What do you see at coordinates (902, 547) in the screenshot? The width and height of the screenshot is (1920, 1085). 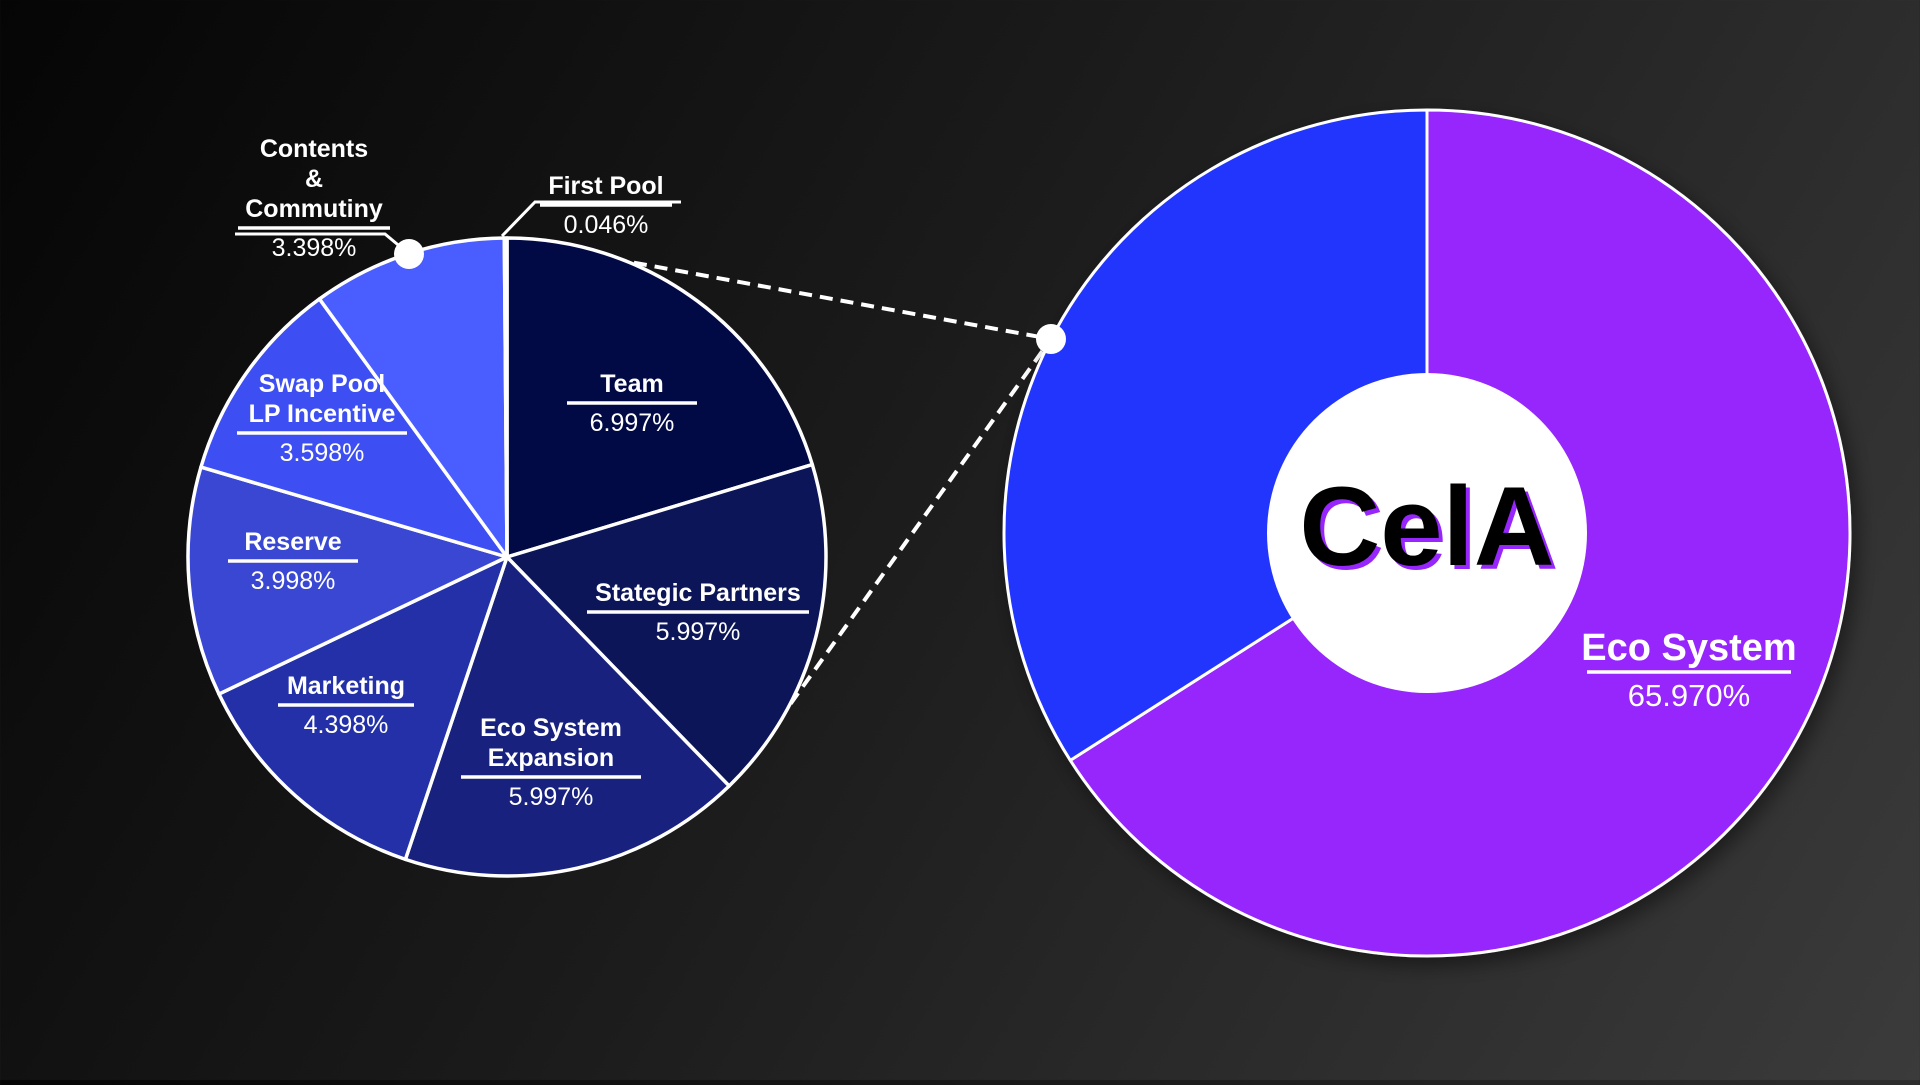 I see `connector-line-bottom` at bounding box center [902, 547].